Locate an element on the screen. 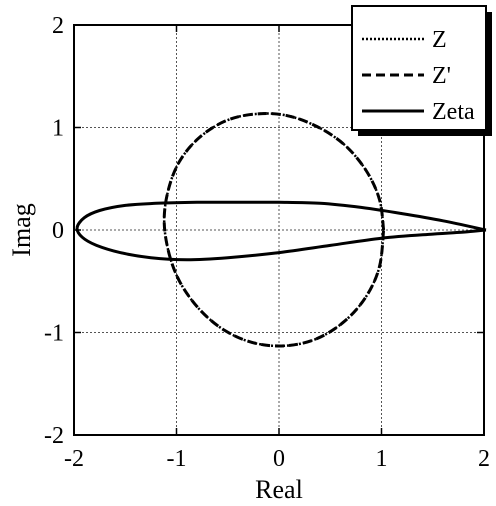 This screenshot has width=496, height=506. legend-label: Z' is located at coordinates (441, 76).